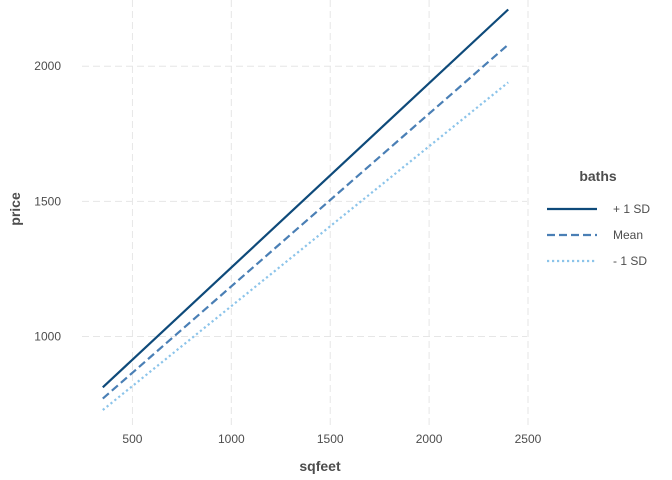 The height and width of the screenshot is (480, 672). I want to click on legend-label-1: + 1 SD, so click(631, 209).